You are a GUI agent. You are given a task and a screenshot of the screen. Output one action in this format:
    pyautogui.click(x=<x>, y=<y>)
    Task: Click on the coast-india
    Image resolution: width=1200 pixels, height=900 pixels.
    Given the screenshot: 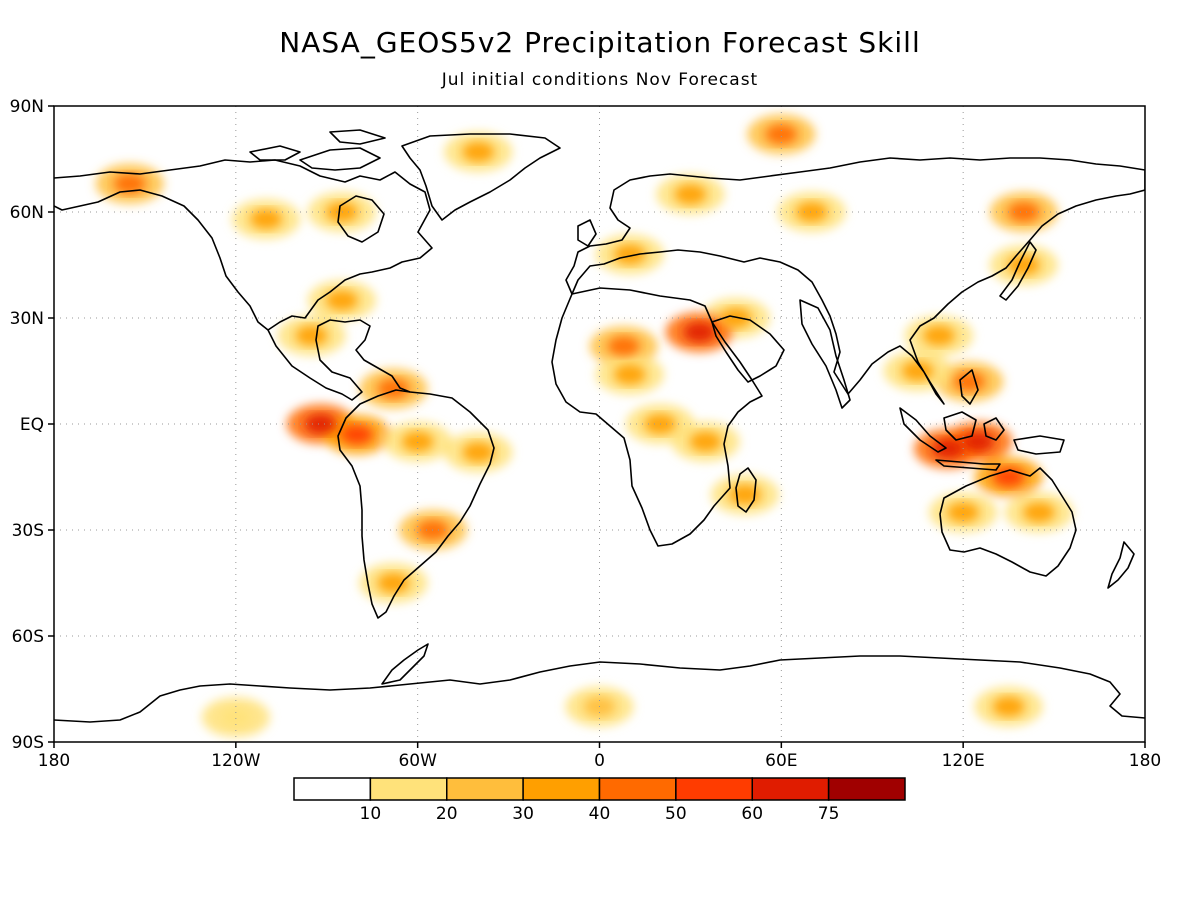 What is the action you would take?
    pyautogui.click(x=825, y=354)
    